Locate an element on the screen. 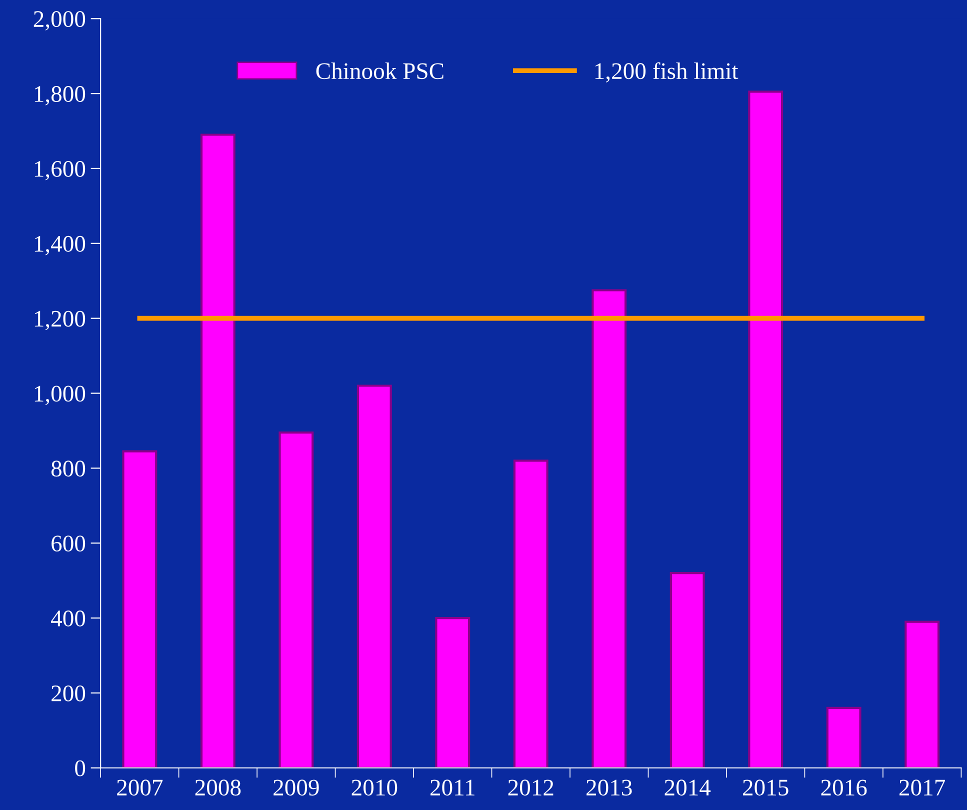  x-tick-label: 2011 is located at coordinates (452, 788).